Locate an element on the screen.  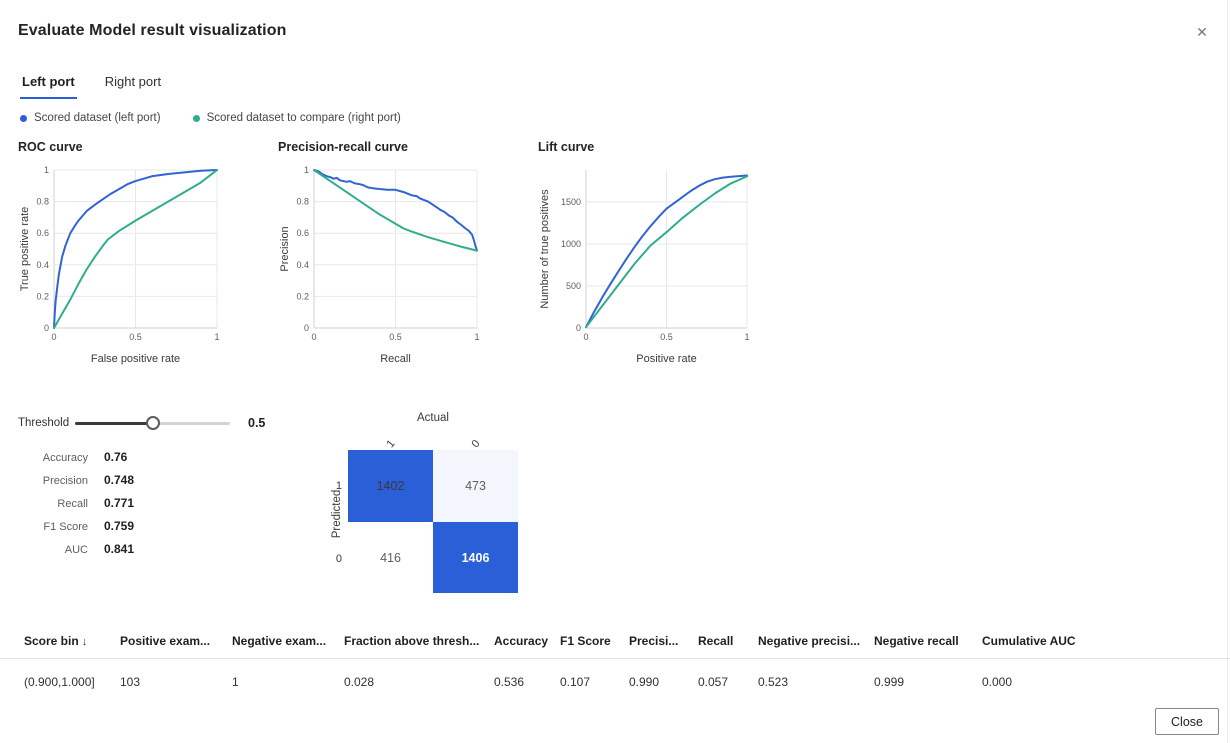
column-header-cumulative-auc: Cumulative AUC is located at coordinates (1029, 641).